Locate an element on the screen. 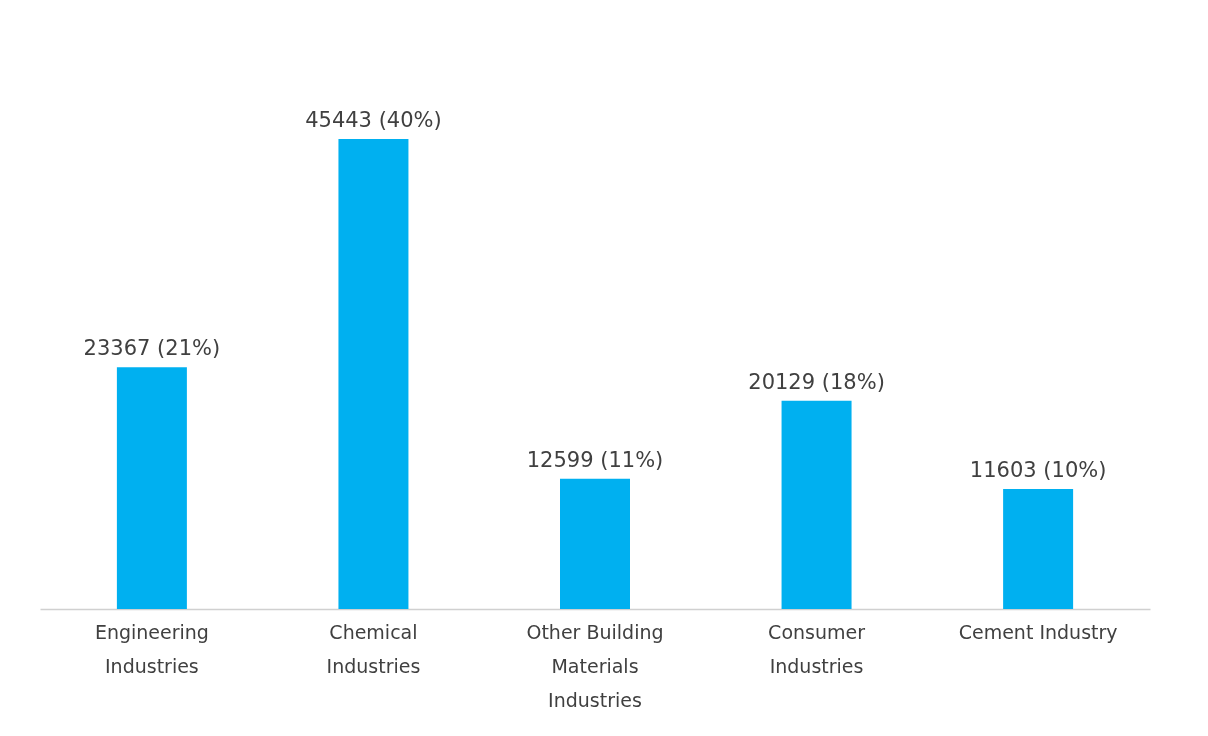  data-label: 20129 (18%) is located at coordinates (816, 381).